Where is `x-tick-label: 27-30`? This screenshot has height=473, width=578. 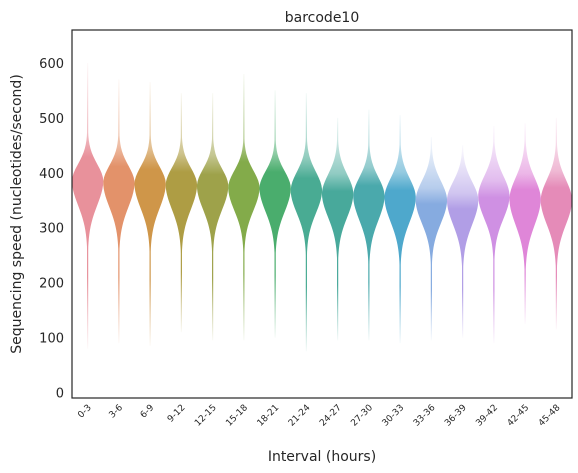 x-tick-label: 27-30 is located at coordinates (362, 416).